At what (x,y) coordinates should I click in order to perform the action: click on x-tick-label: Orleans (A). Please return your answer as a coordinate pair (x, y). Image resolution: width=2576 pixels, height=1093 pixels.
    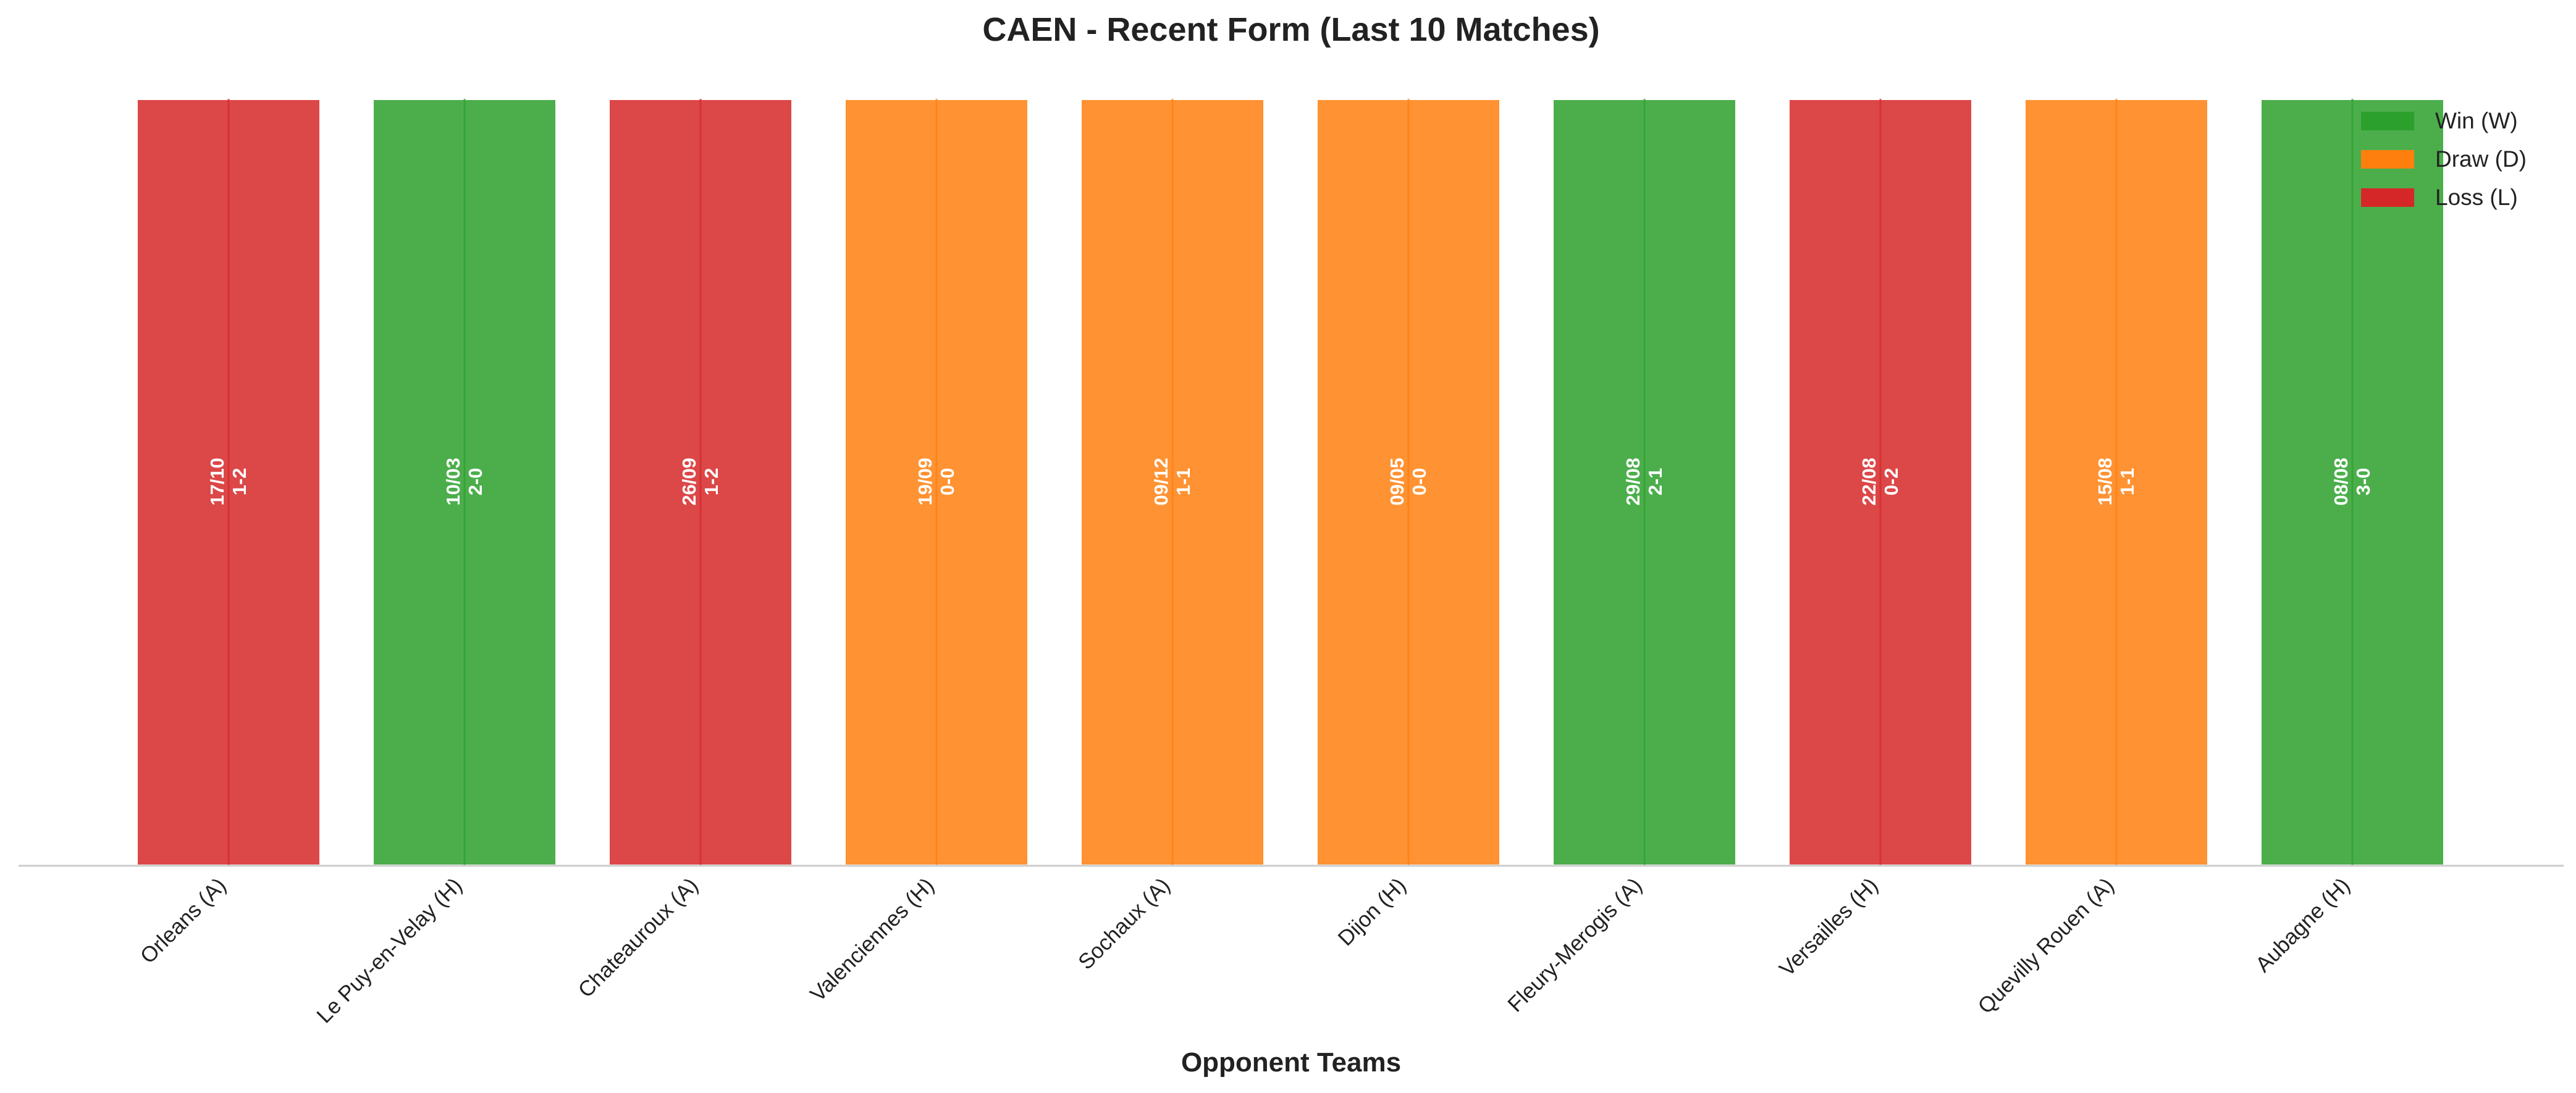
    Looking at the image, I should click on (183, 920).